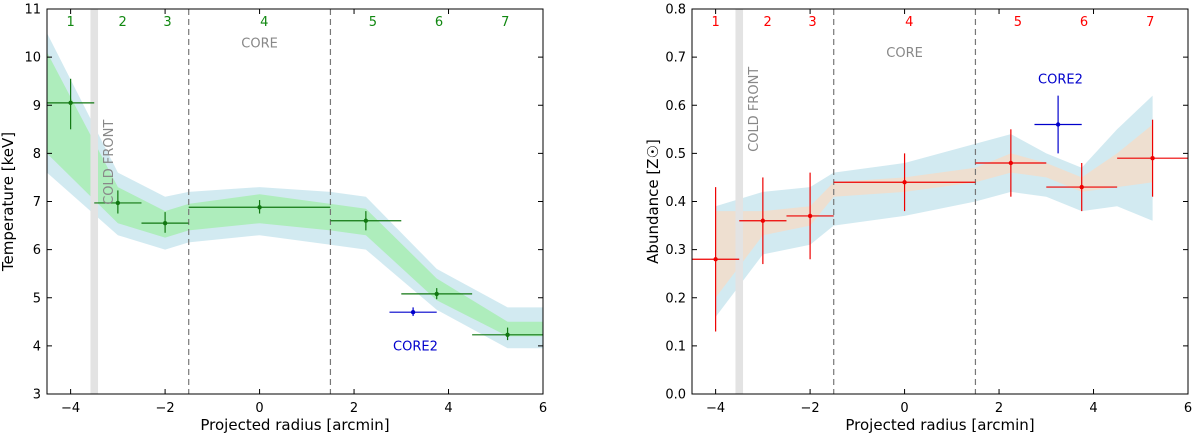 The image size is (1200, 437). I want to click on y-tick-label: 0.5, so click(675, 154).